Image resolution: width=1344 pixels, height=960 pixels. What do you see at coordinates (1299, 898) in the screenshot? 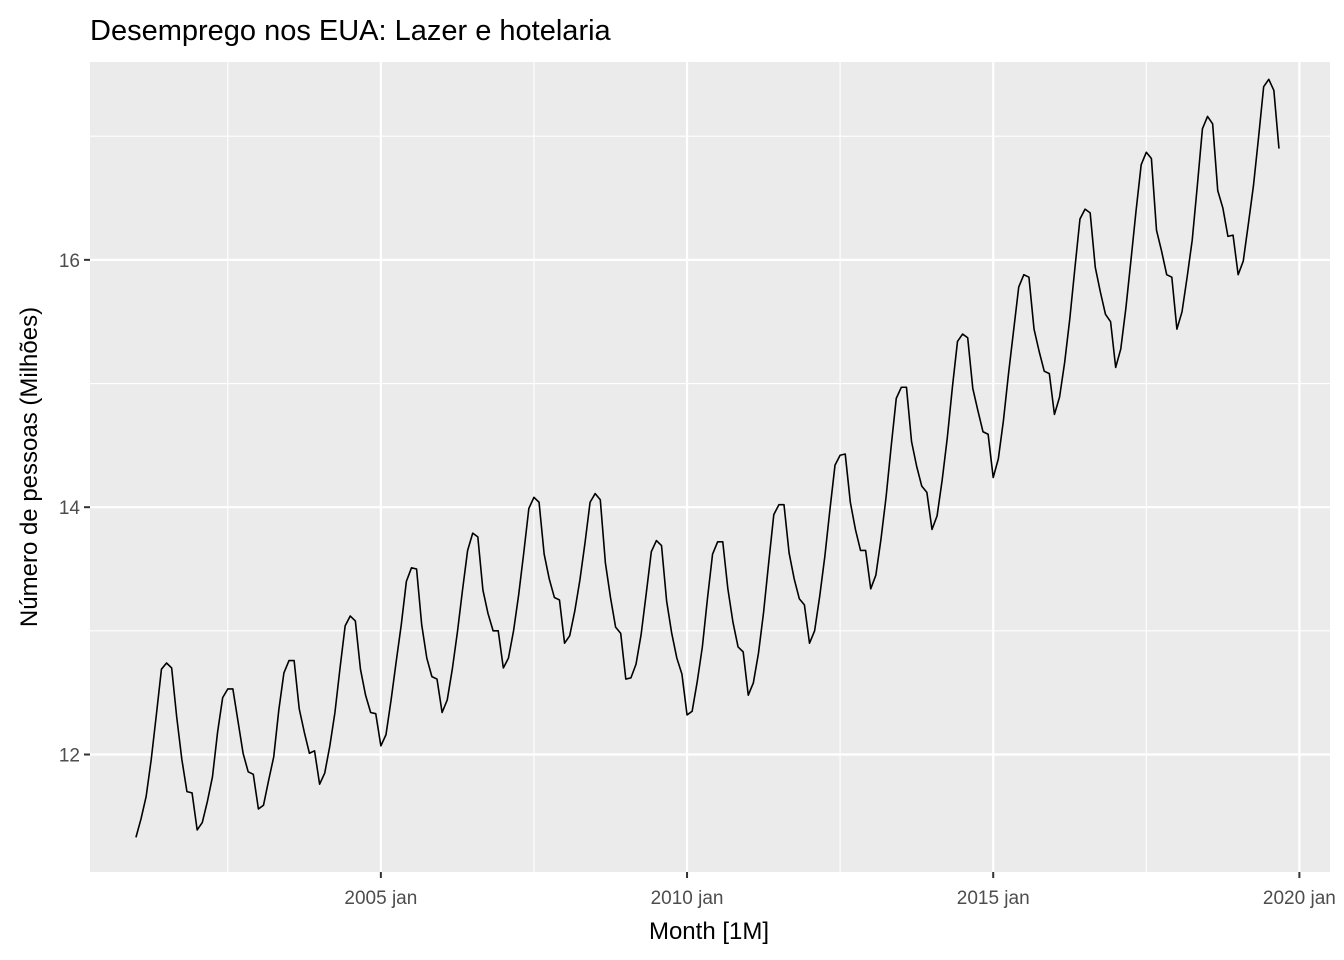
I see `x-tick-label: 2020 jan` at bounding box center [1299, 898].